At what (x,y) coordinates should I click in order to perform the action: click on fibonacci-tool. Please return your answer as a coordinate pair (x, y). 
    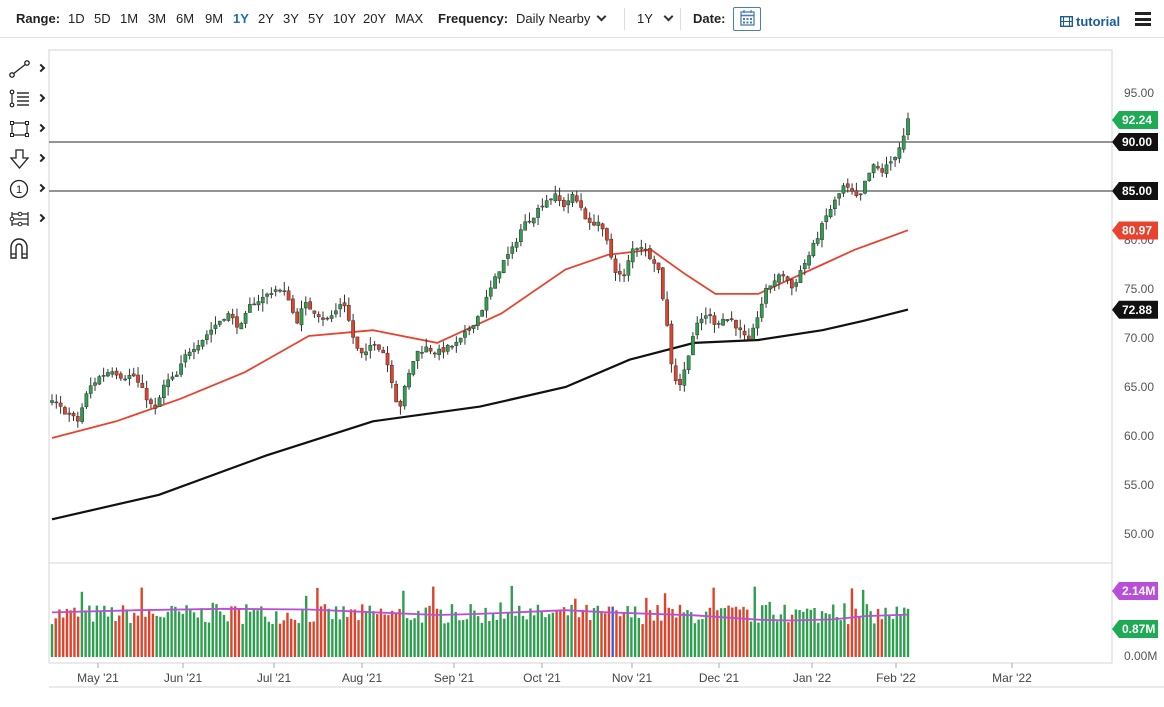
    Looking at the image, I should click on (27, 100).